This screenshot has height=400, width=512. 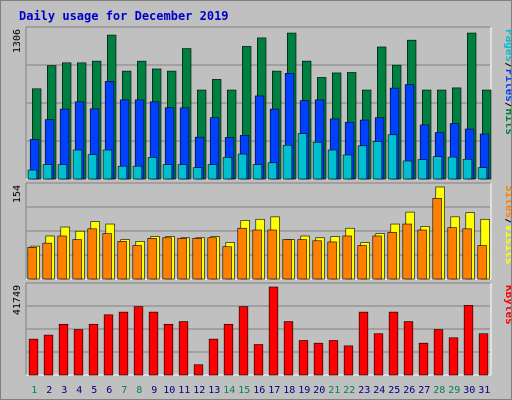 I want to click on panel-sites-visits-legend: Sites/Visits, so click(x=507, y=225).